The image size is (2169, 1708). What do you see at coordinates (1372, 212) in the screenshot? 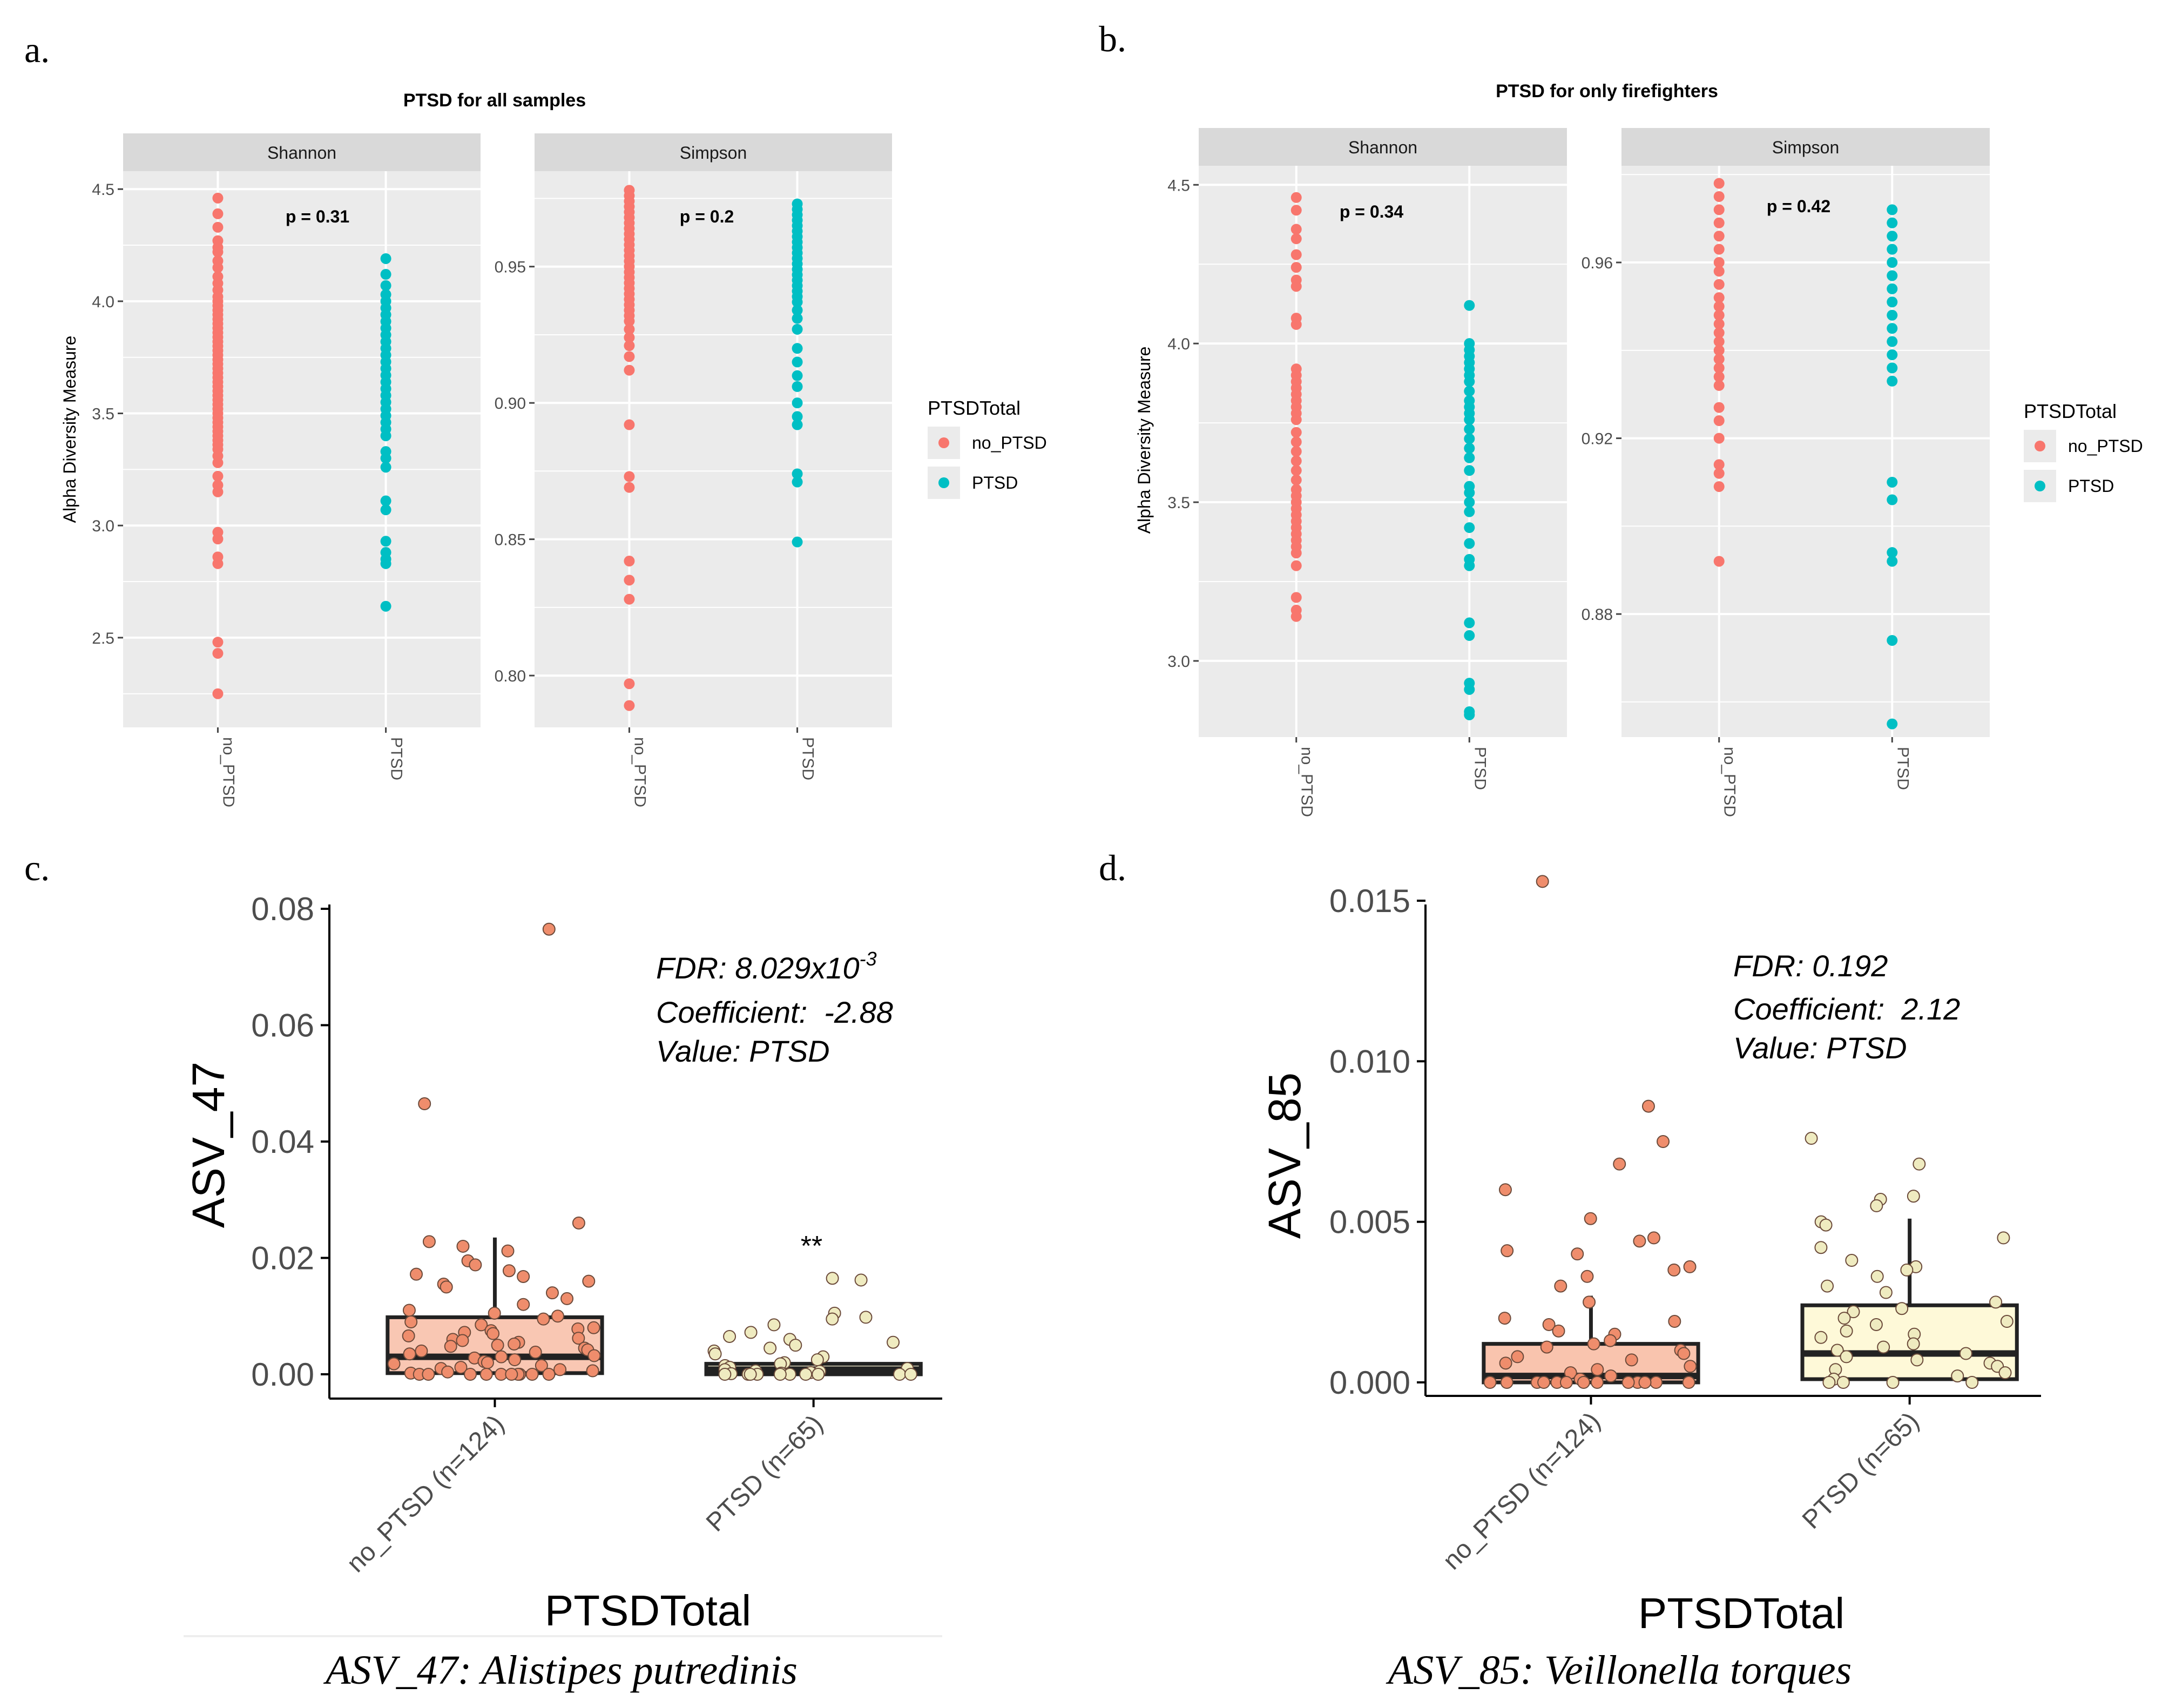
I see `p-value-annotation: p = 0.34` at bounding box center [1372, 212].